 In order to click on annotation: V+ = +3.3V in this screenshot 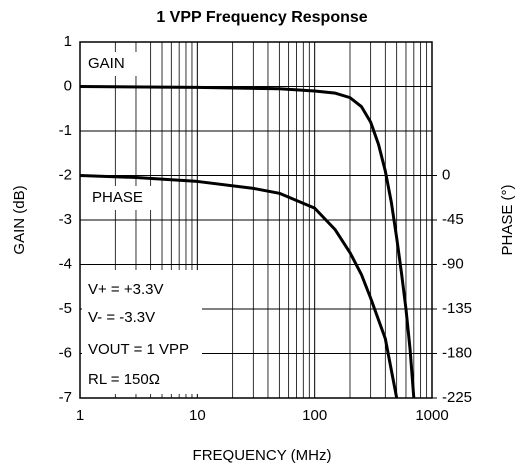, I will do `click(125, 289)`.